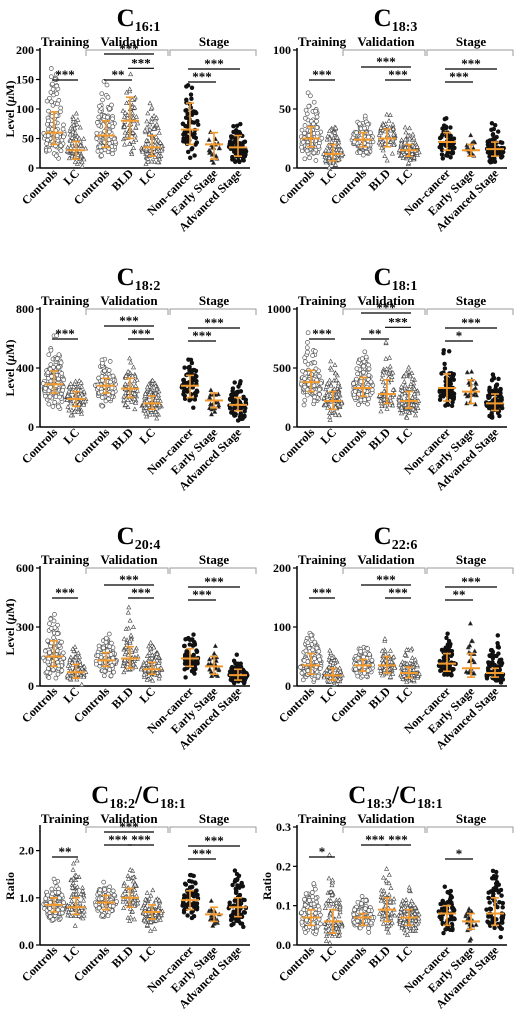 The image size is (514, 1036). I want to click on chart-title: C18:2/C18:1, so click(138, 797).